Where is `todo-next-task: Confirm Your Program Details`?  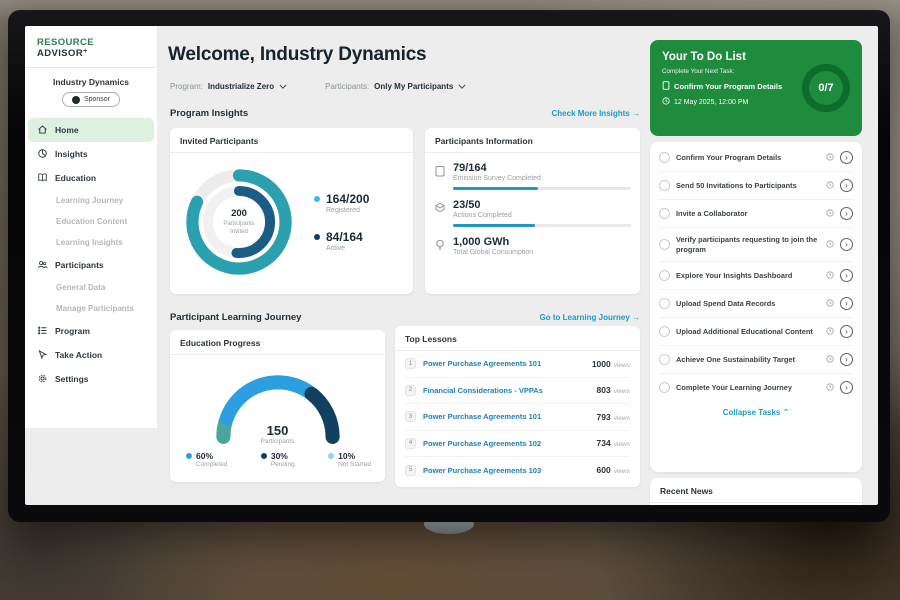
todo-next-task: Confirm Your Program Details is located at coordinates (728, 86).